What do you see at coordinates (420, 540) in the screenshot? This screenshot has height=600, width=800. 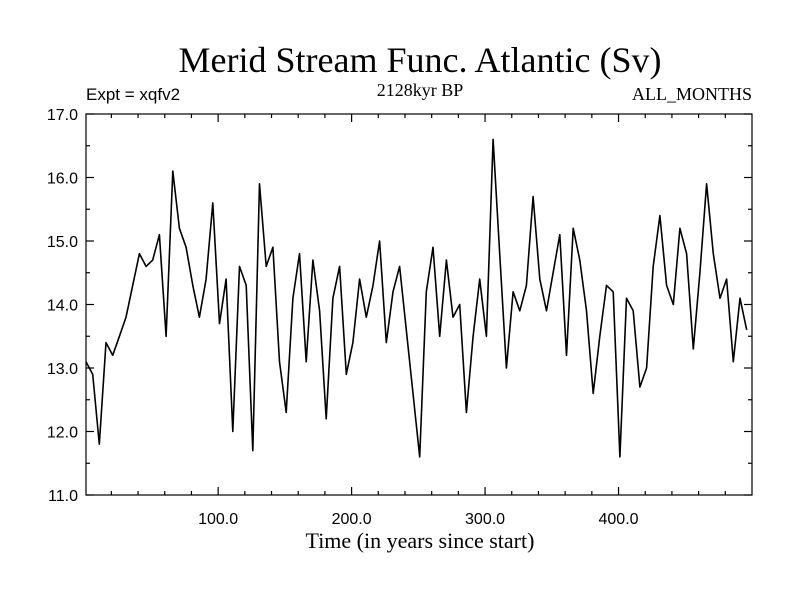 I see `x-axis-label: Time (in years since start)` at bounding box center [420, 540].